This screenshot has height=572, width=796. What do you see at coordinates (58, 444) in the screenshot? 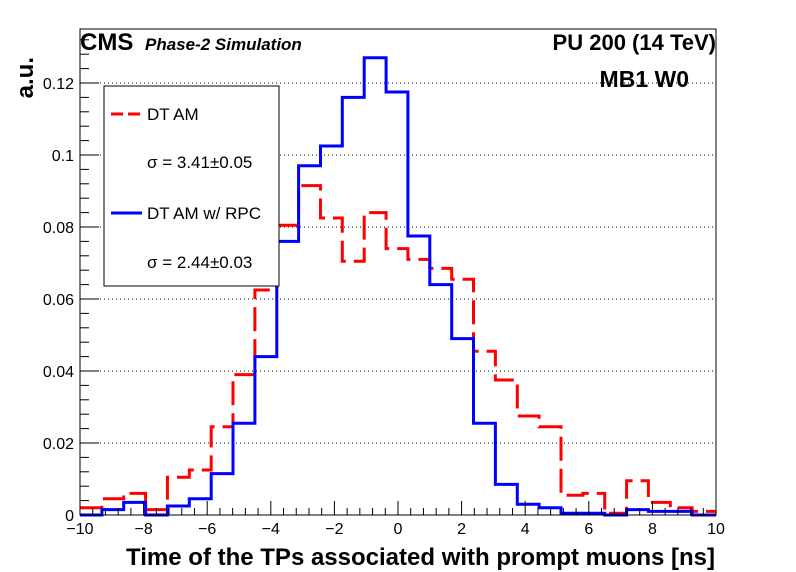
I see `y-tick-label: 0.02` at bounding box center [58, 444].